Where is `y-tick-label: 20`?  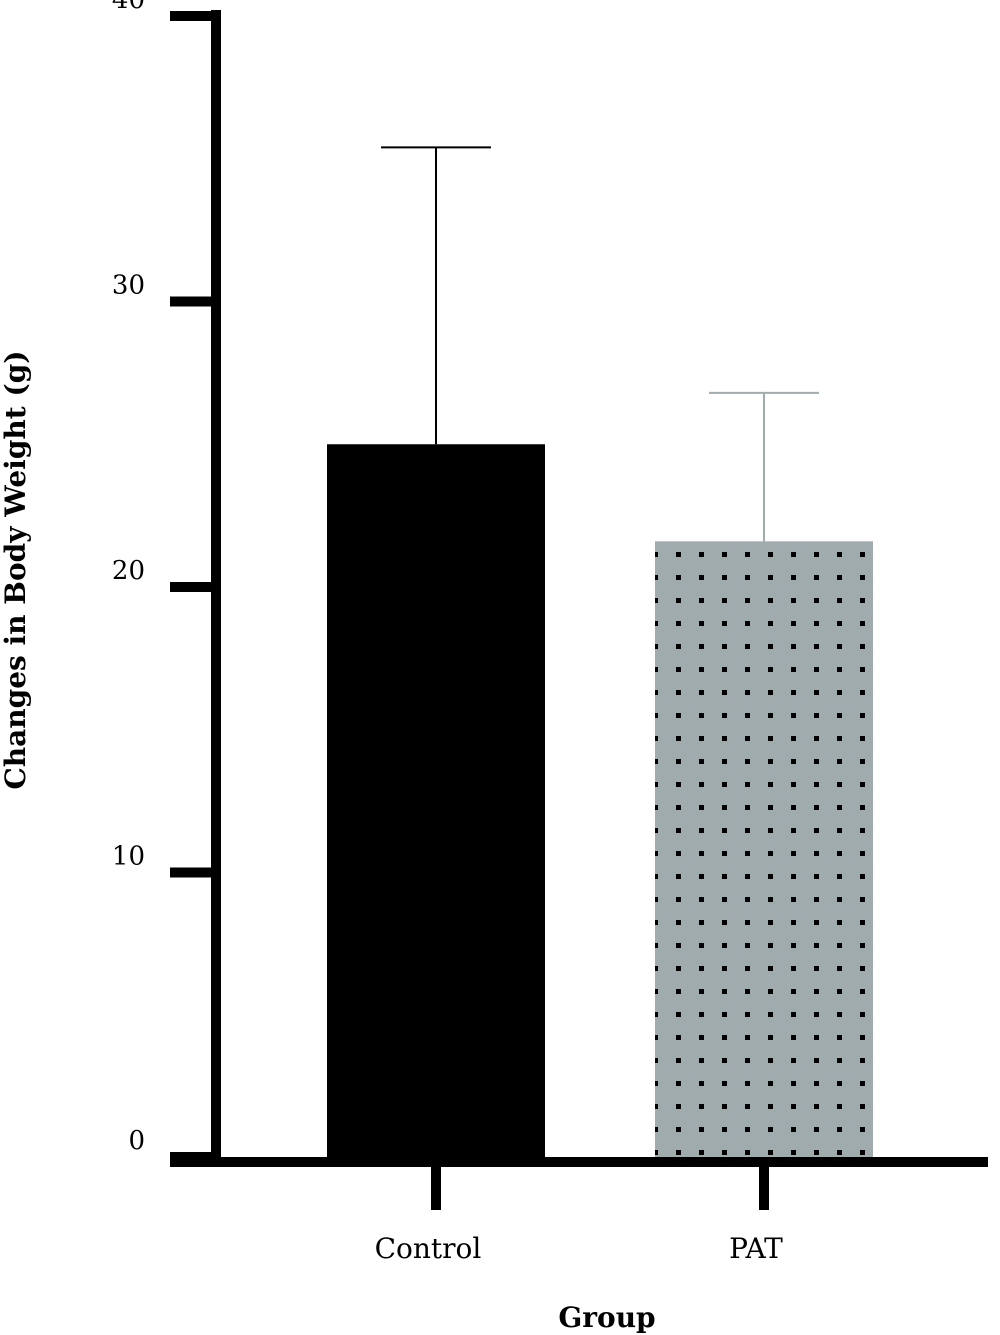 y-tick-label: 20 is located at coordinates (128, 571).